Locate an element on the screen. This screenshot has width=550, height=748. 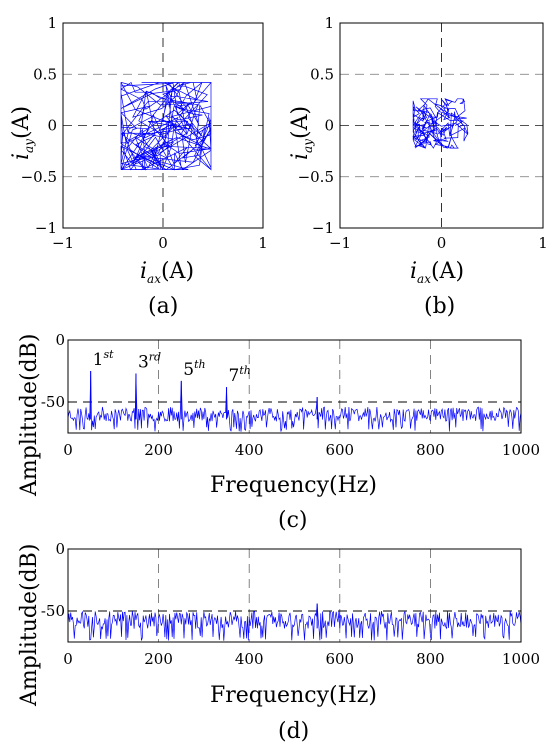
panel-c-caption: (c) is located at coordinates (293, 520).